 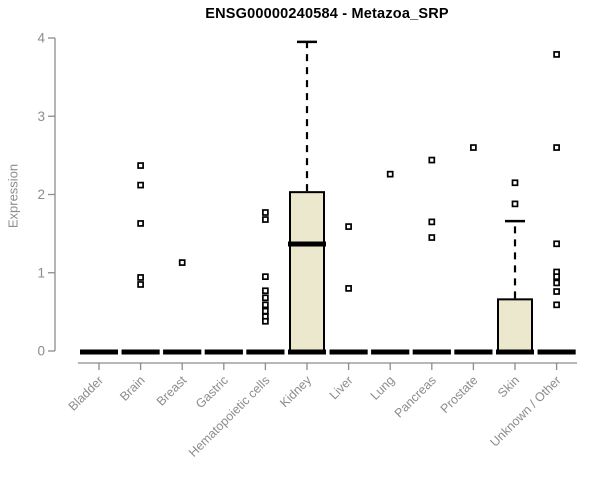 What do you see at coordinates (415, 396) in the screenshot?
I see `x-tick-label: Pancreas` at bounding box center [415, 396].